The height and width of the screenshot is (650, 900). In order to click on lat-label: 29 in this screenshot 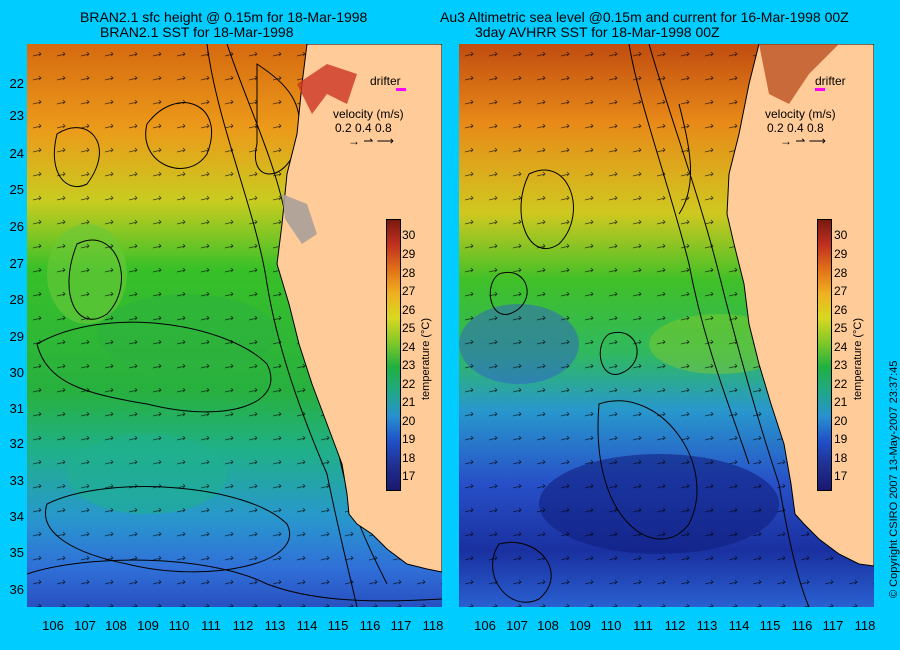, I will do `click(16, 336)`.